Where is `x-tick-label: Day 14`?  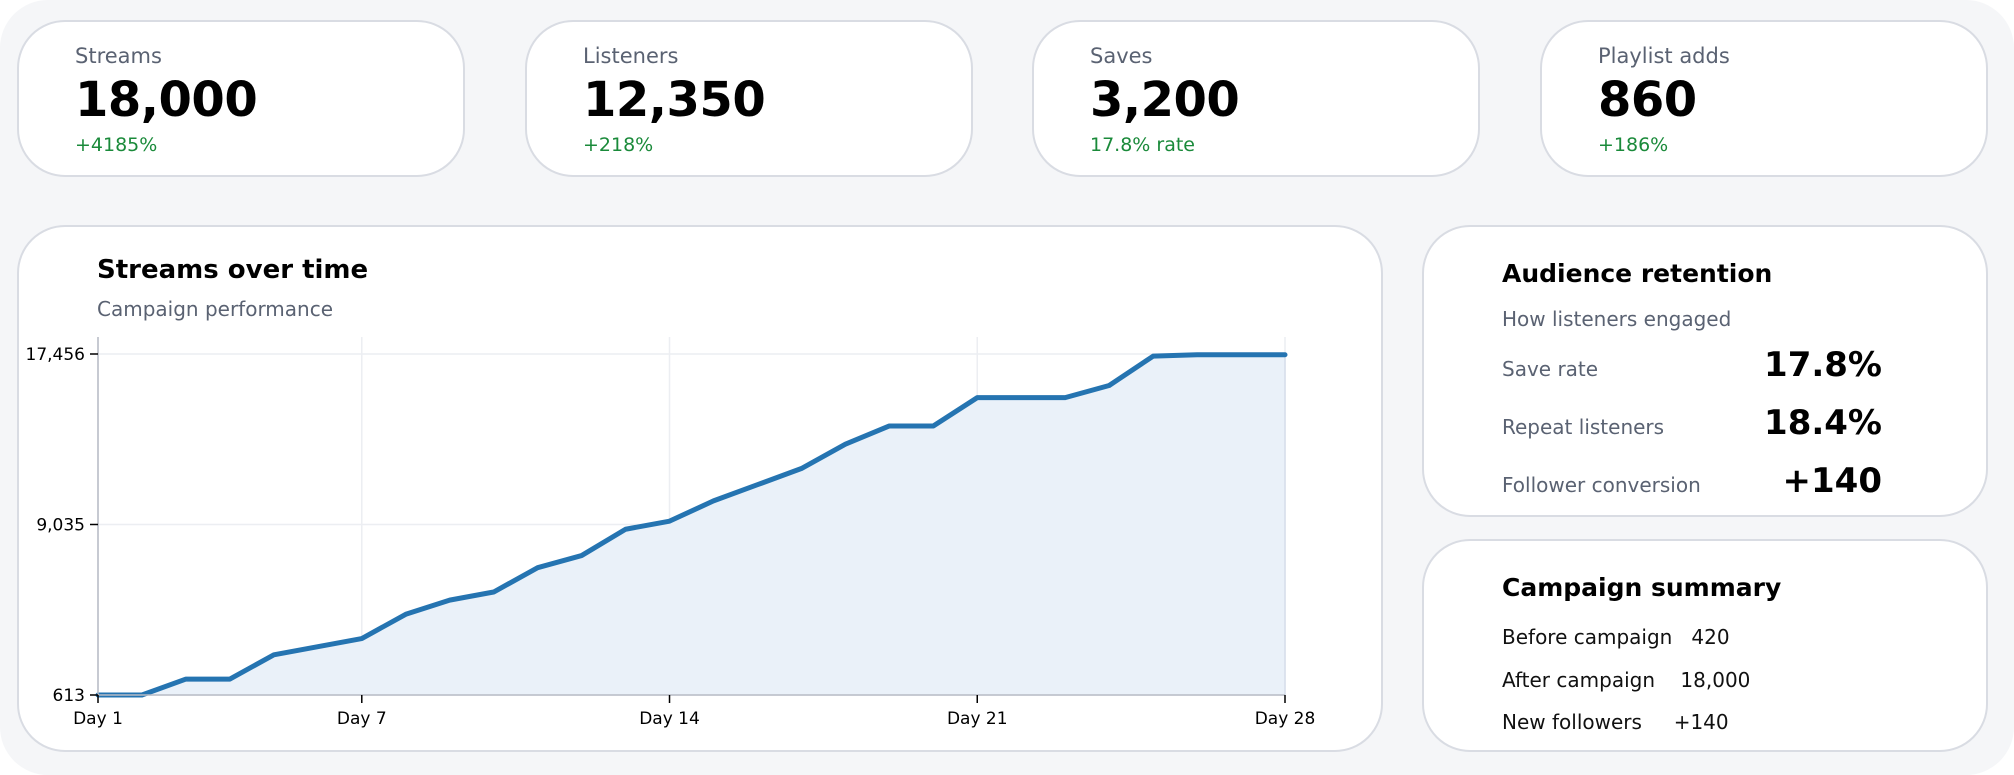 x-tick-label: Day 14 is located at coordinates (669, 719).